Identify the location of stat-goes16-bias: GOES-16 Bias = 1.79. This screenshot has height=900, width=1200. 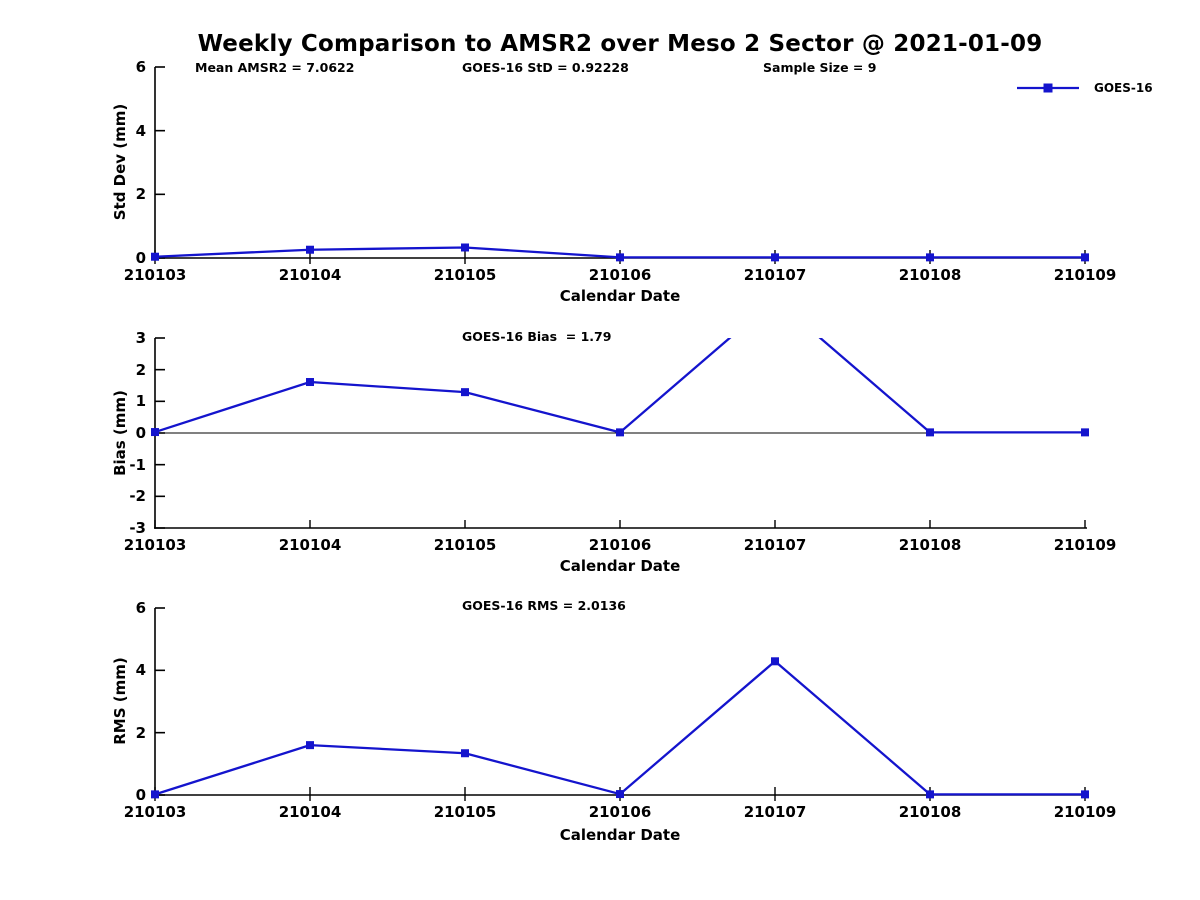
(537, 336).